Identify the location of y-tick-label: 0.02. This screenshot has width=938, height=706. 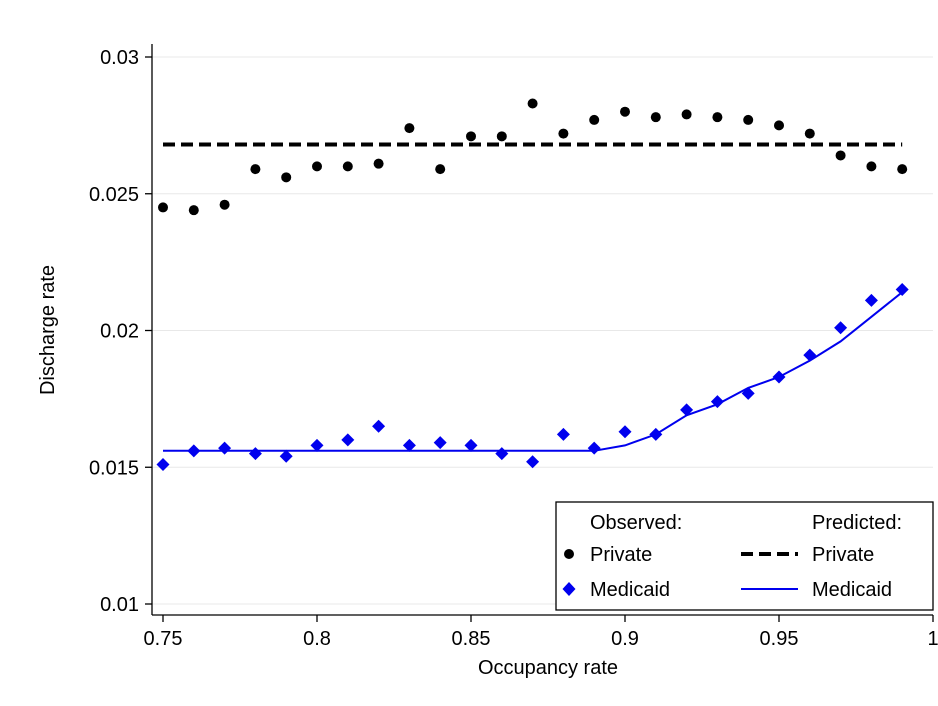
(119, 332).